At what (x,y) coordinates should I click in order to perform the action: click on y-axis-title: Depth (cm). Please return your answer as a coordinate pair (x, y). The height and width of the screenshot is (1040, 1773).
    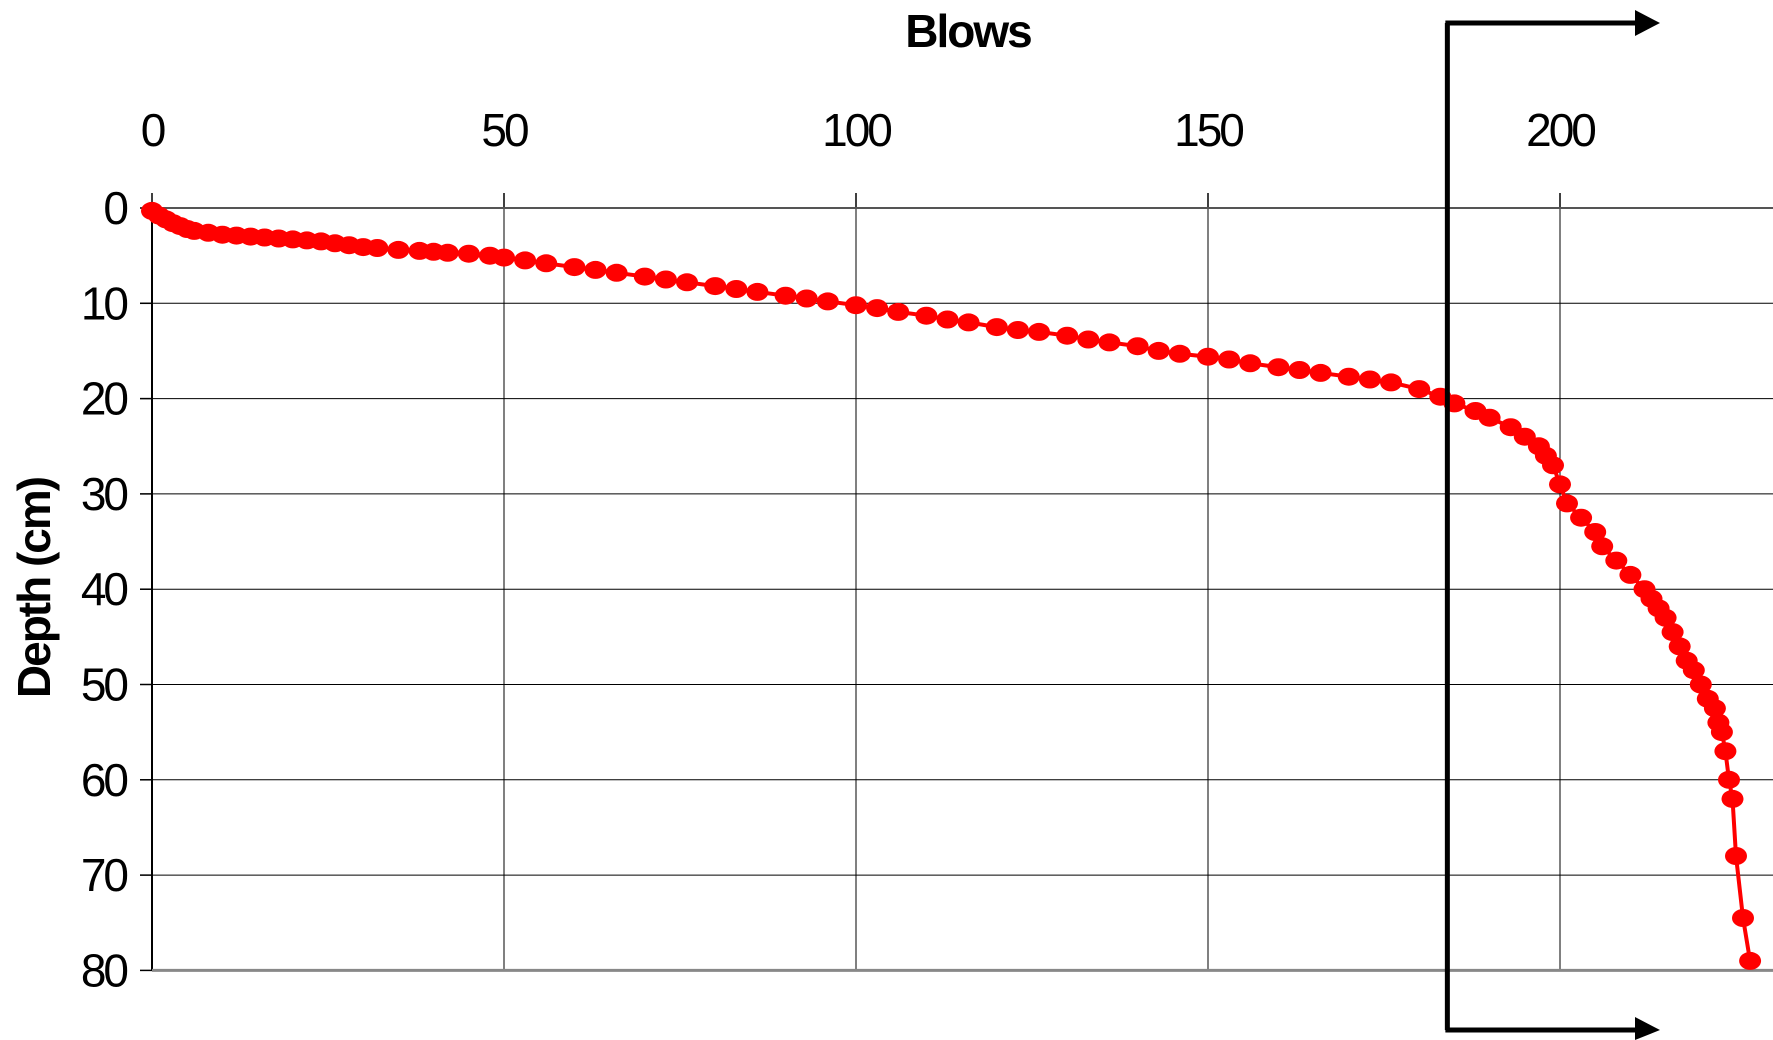
    Looking at the image, I should click on (34, 587).